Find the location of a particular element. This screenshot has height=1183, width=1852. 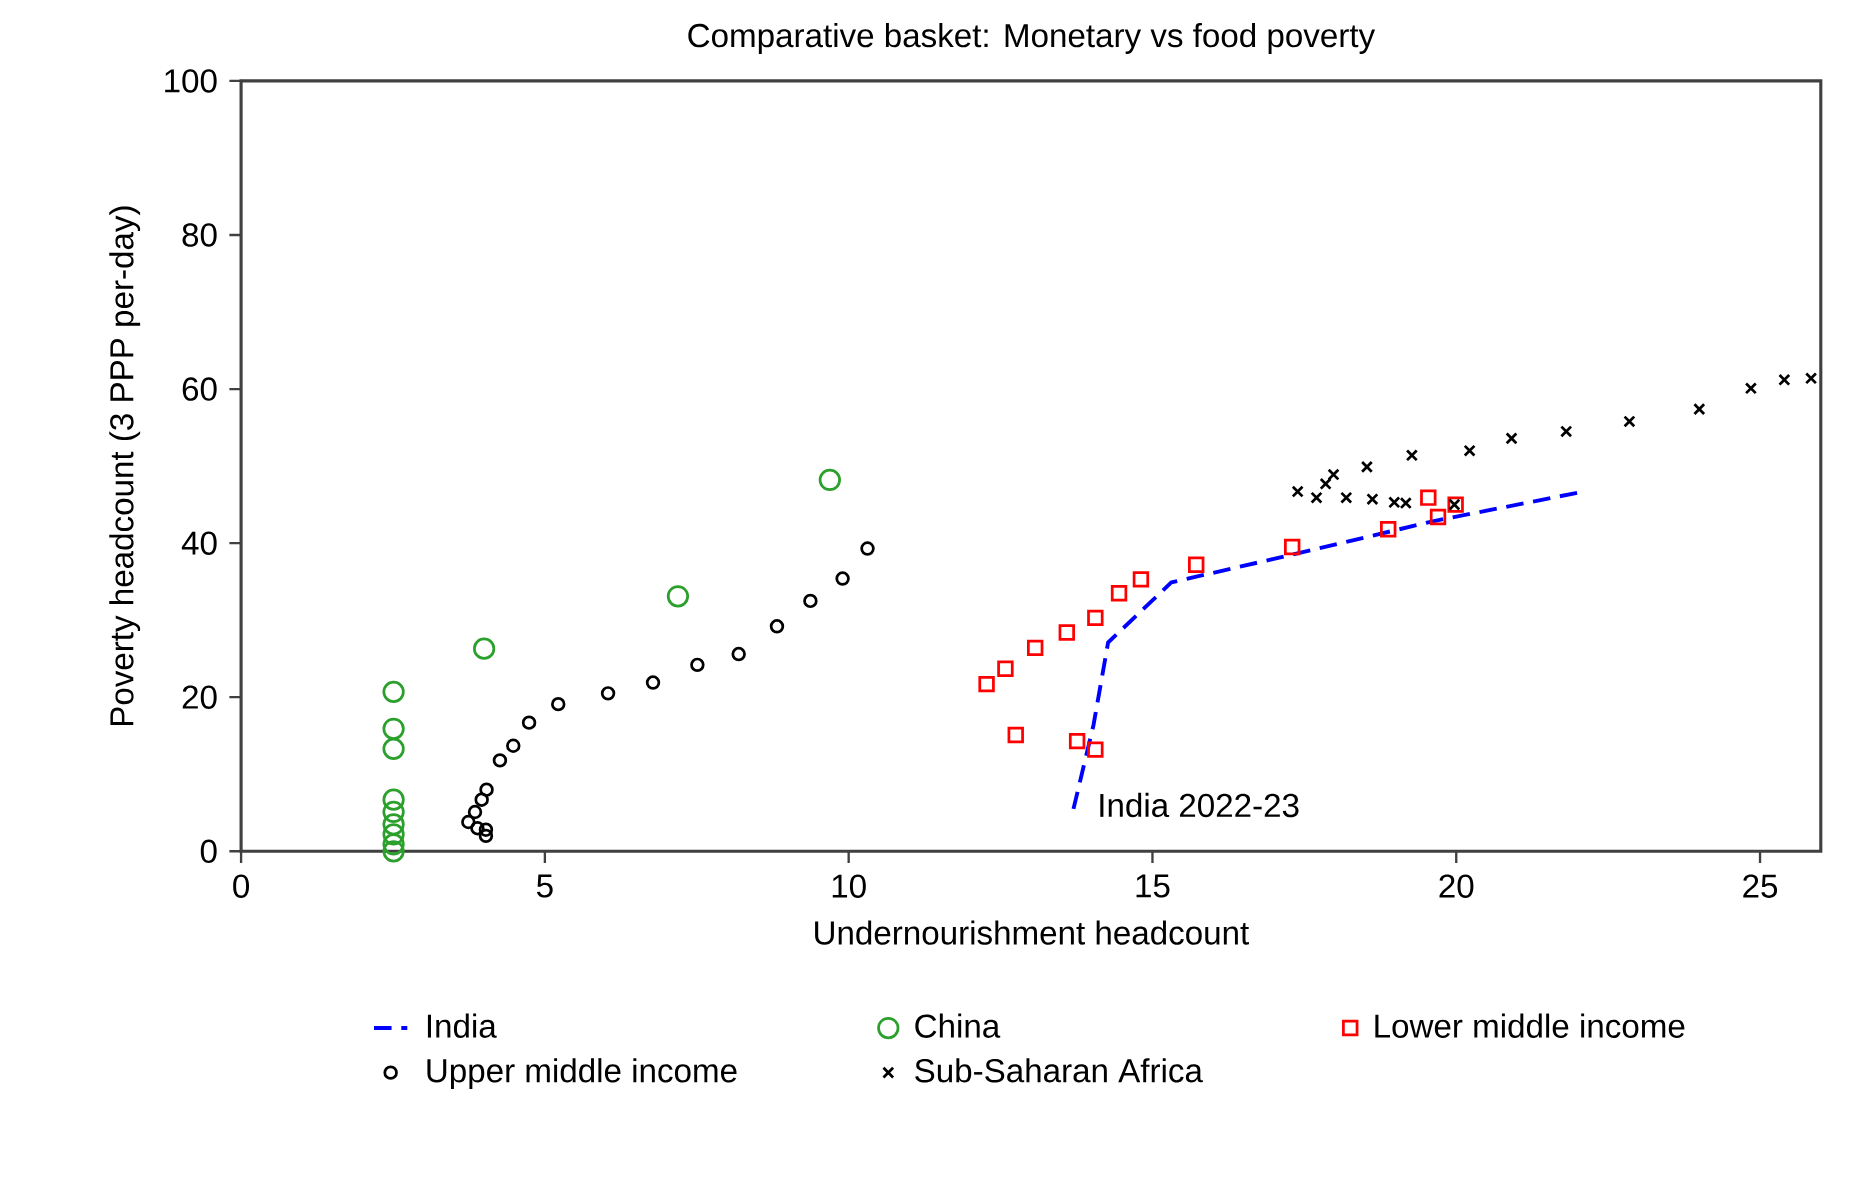

legend-label: Sub-Saharan Africa is located at coordinates (1059, 1070).